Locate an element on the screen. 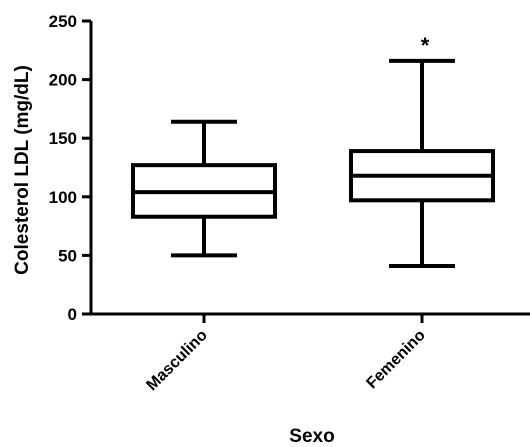 The height and width of the screenshot is (447, 530). y-tick-label: 250 is located at coordinates (63, 21).